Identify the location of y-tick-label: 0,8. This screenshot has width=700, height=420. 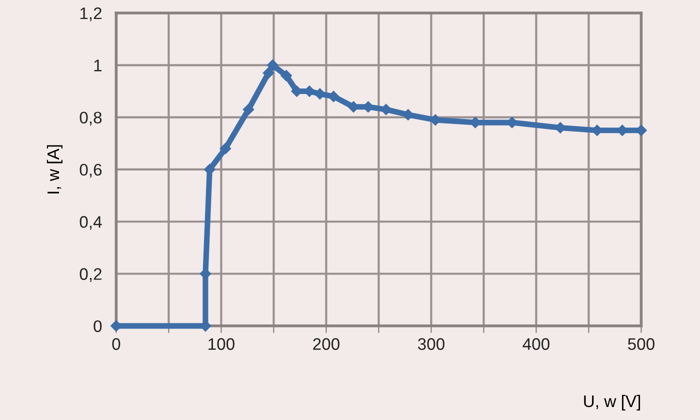
(91, 119).